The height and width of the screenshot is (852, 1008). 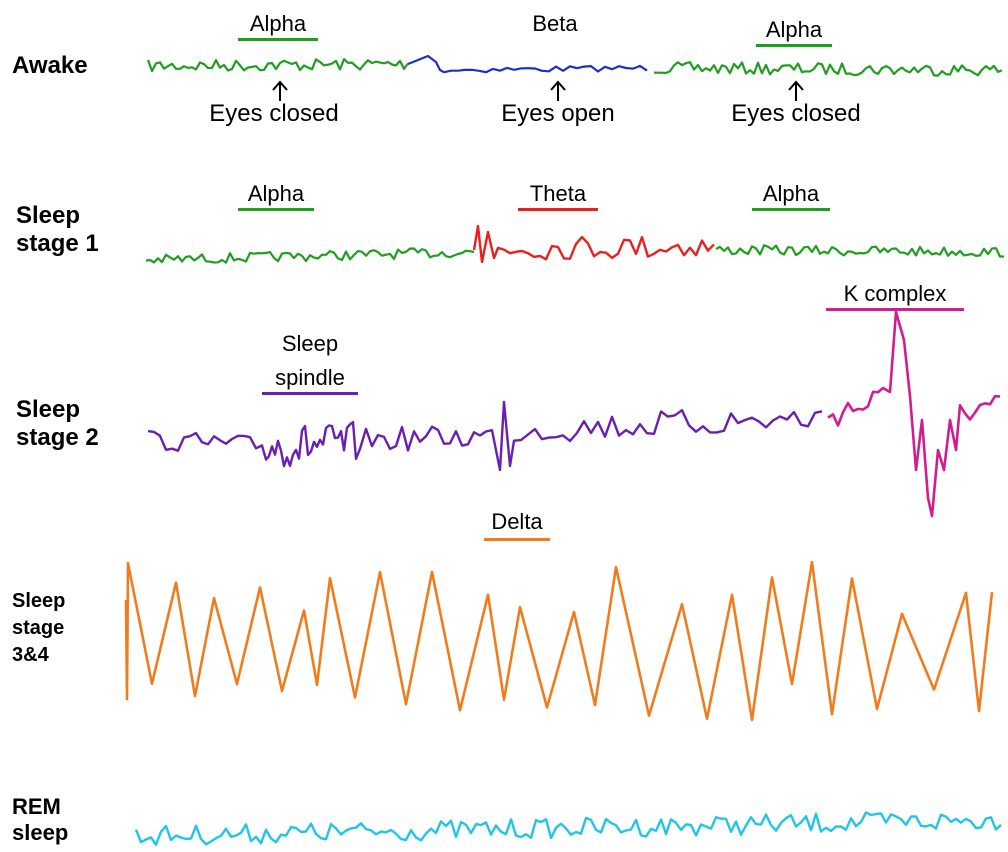 I want to click on row-label-rem: REM sleep, so click(x=40, y=820).